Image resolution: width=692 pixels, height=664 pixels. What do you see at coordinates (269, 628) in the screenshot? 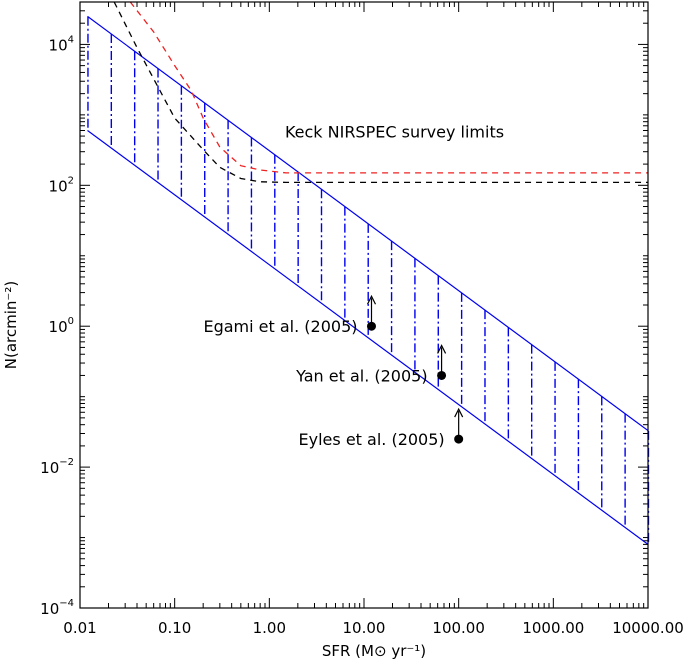
I see `x-tick-label: 1.00` at bounding box center [269, 628].